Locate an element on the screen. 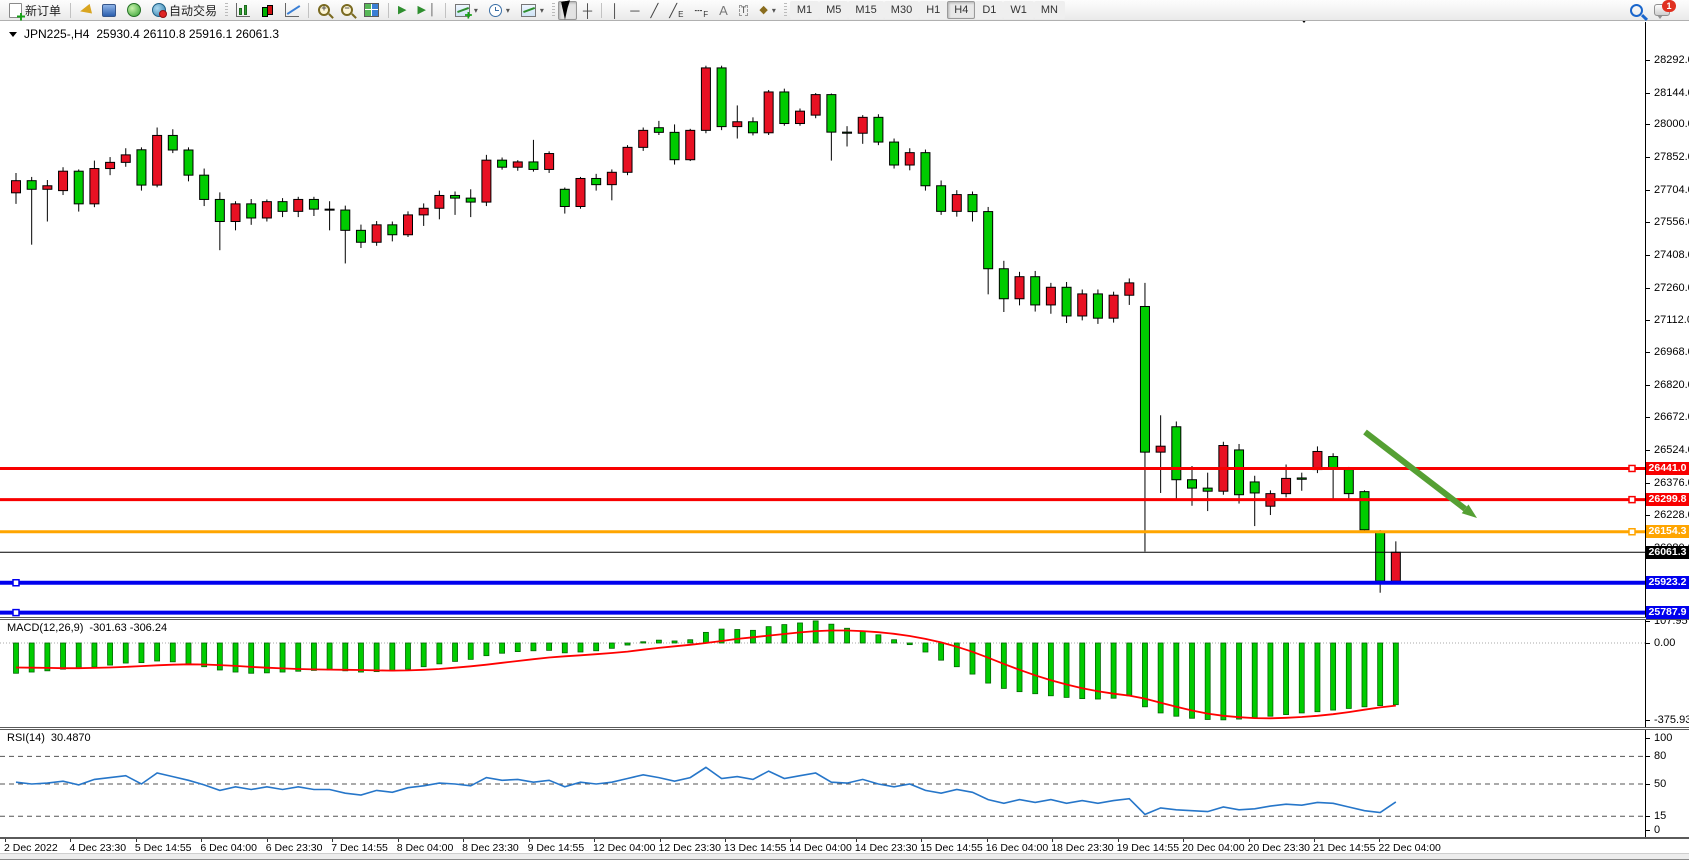 The width and height of the screenshot is (1689, 860). trend-arrow-object is located at coordinates (1415, 470).